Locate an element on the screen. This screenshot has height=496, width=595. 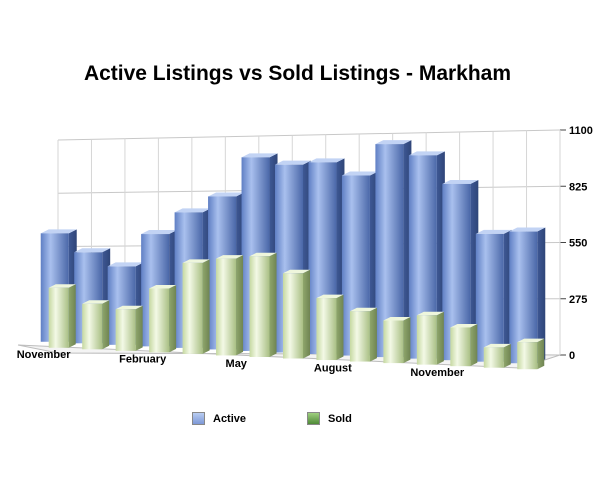
legend: Active Sold is located at coordinates (297, 422).